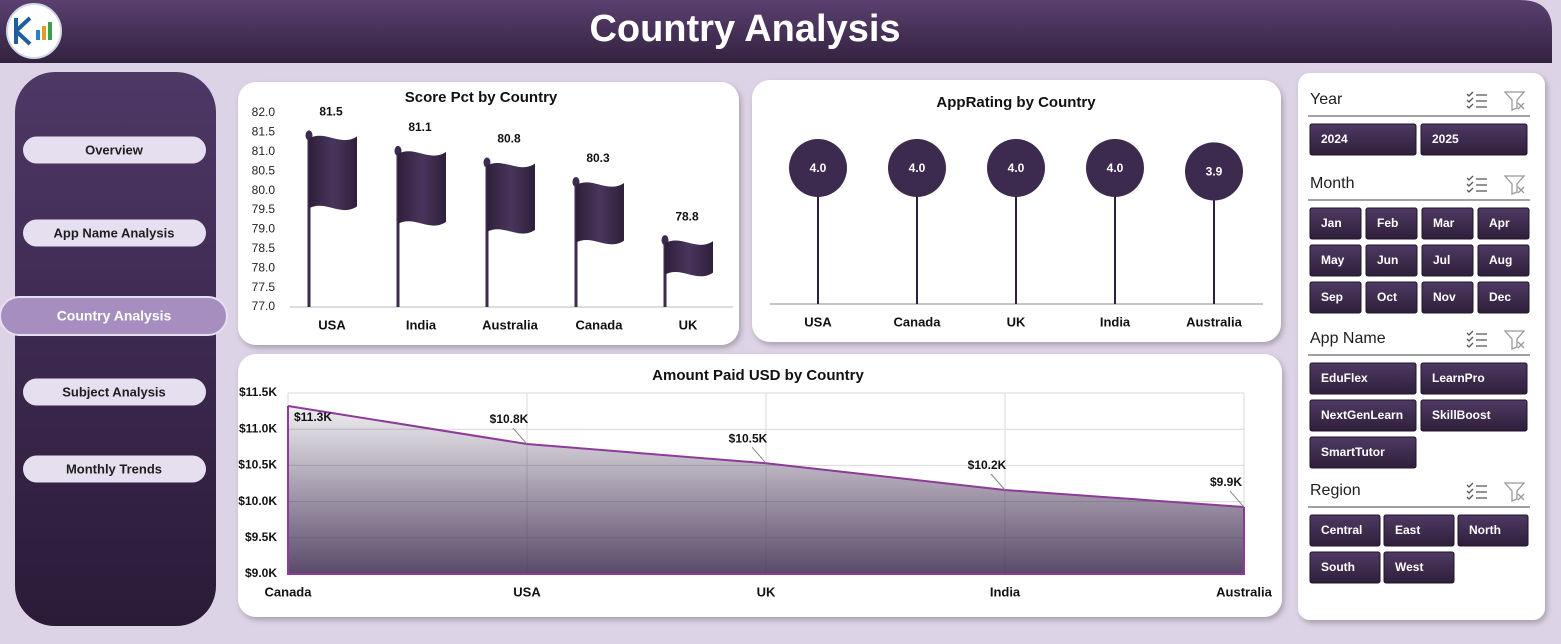 This screenshot has width=1561, height=644. What do you see at coordinates (264, 267) in the screenshot?
I see `y-tick-label: 78.0` at bounding box center [264, 267].